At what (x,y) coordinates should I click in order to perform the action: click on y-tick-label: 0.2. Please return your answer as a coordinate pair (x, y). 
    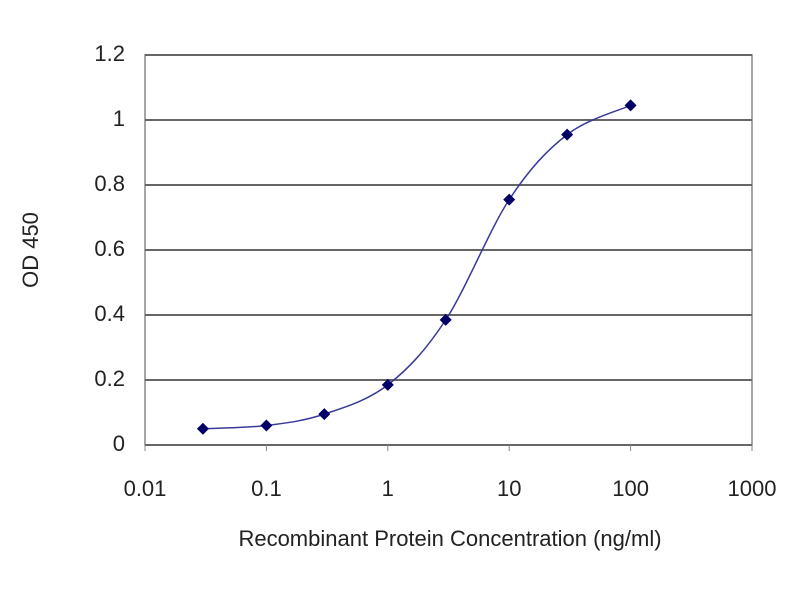
    Looking at the image, I should click on (109, 378).